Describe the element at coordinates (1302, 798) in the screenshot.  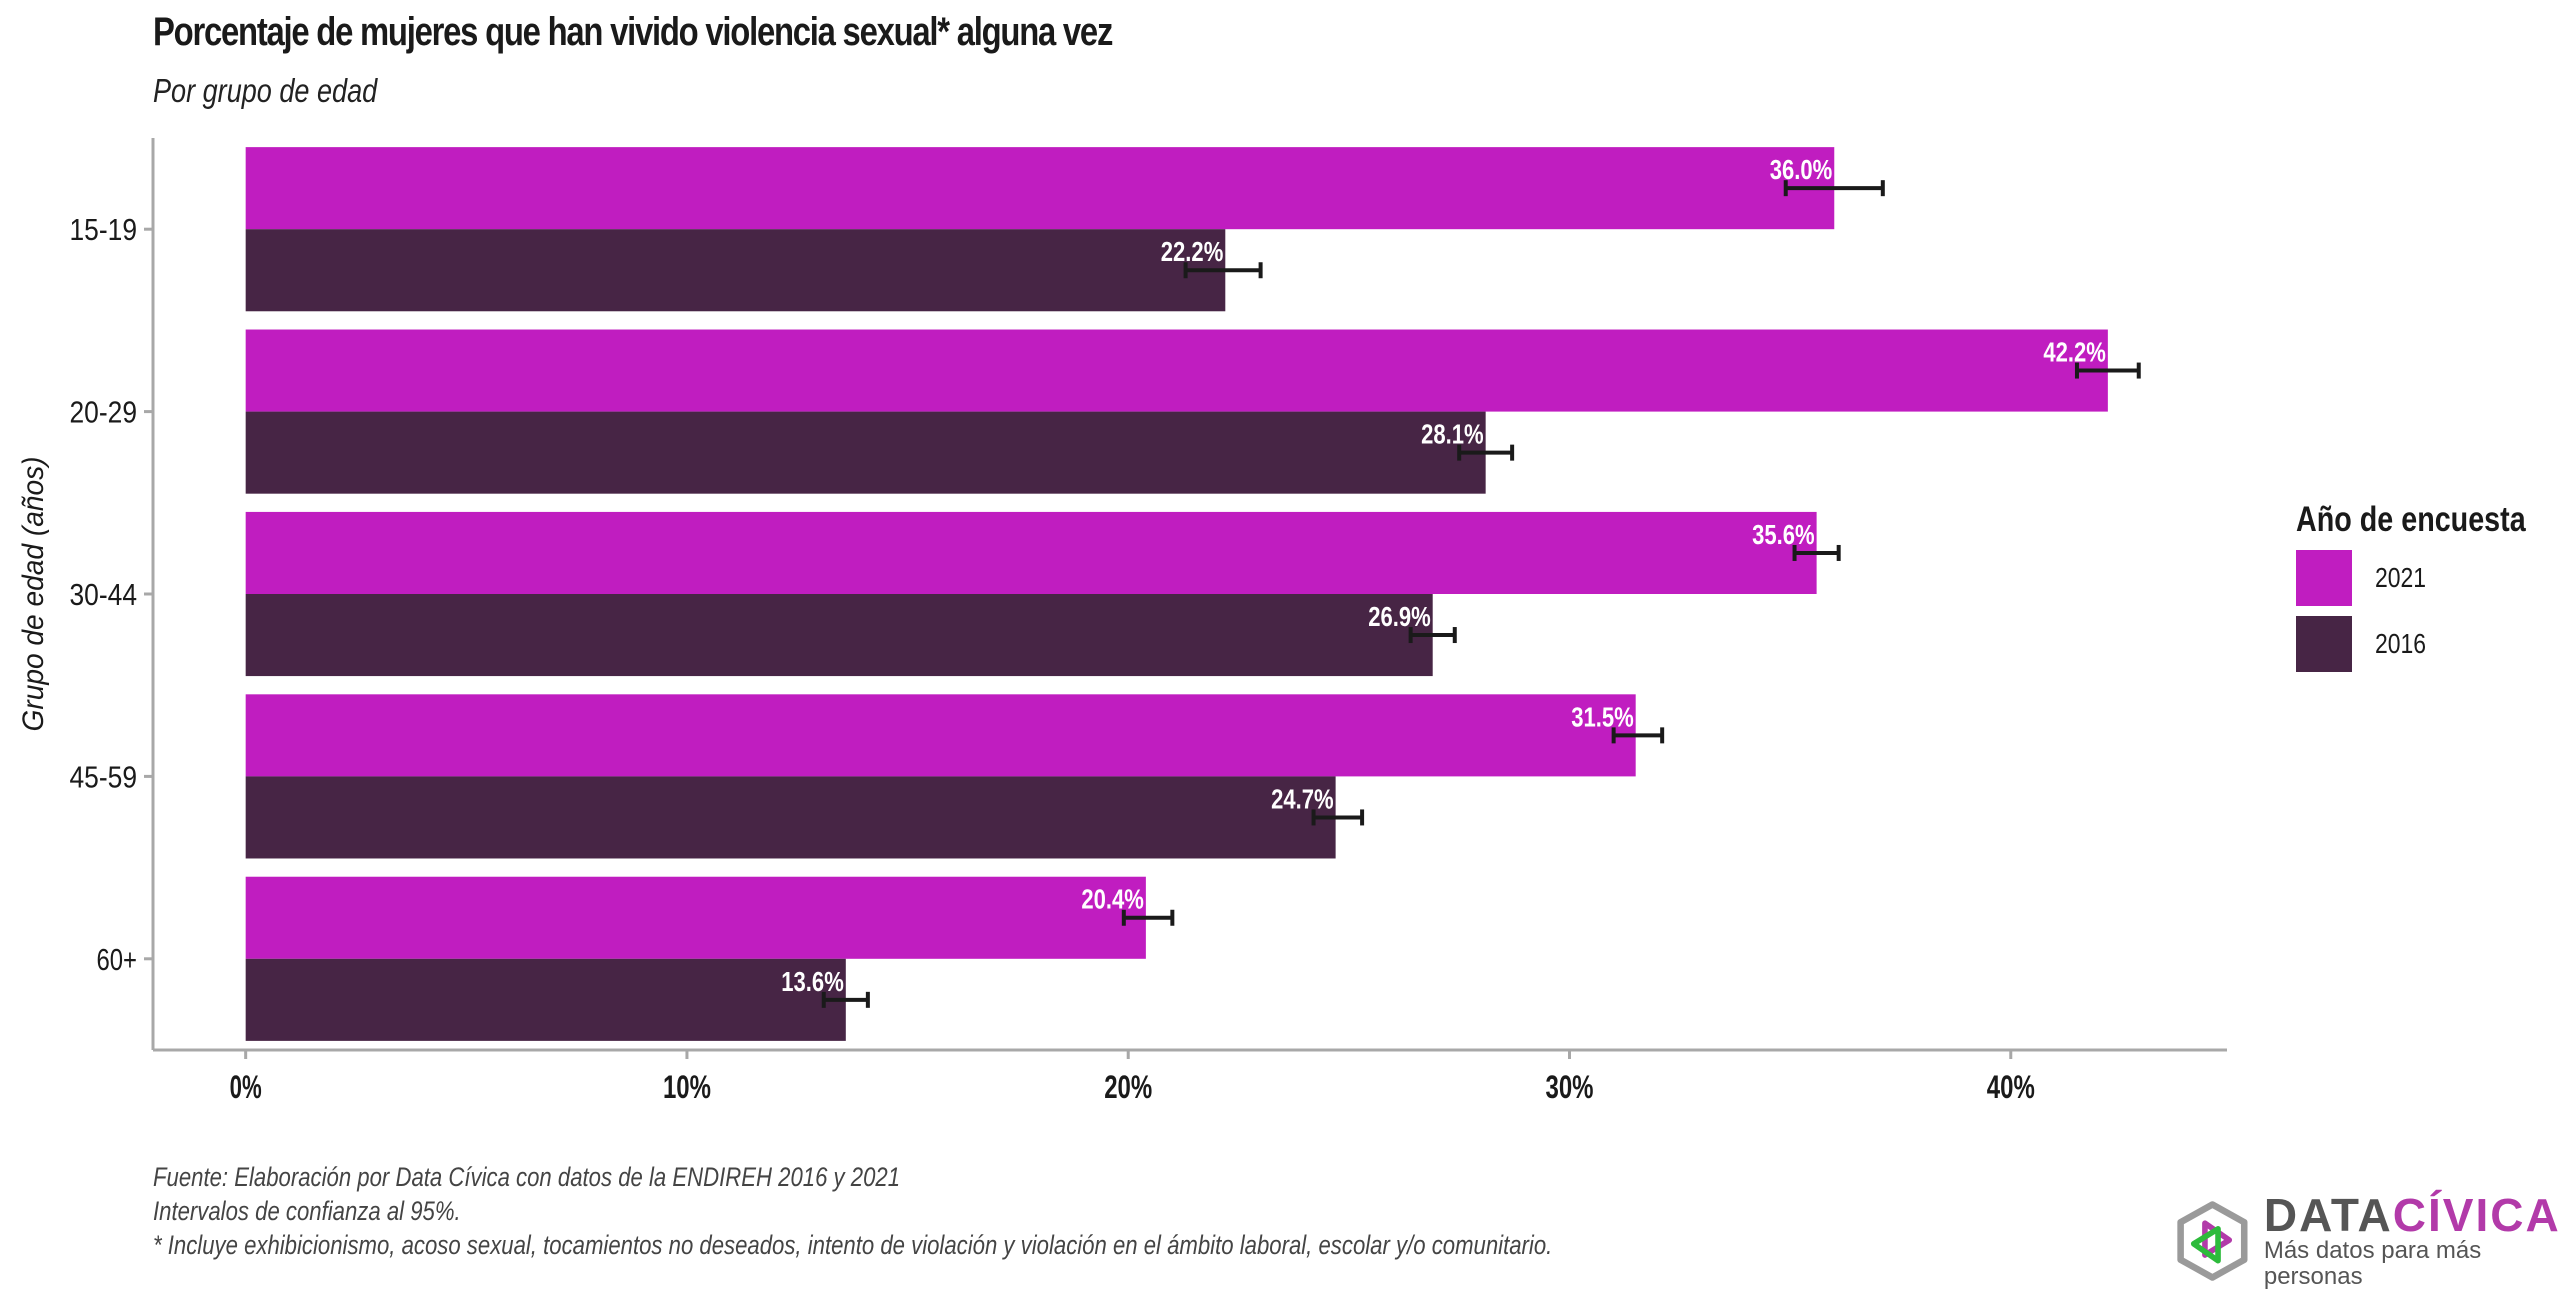
I see `data-label-2016: 24.7%` at that location.